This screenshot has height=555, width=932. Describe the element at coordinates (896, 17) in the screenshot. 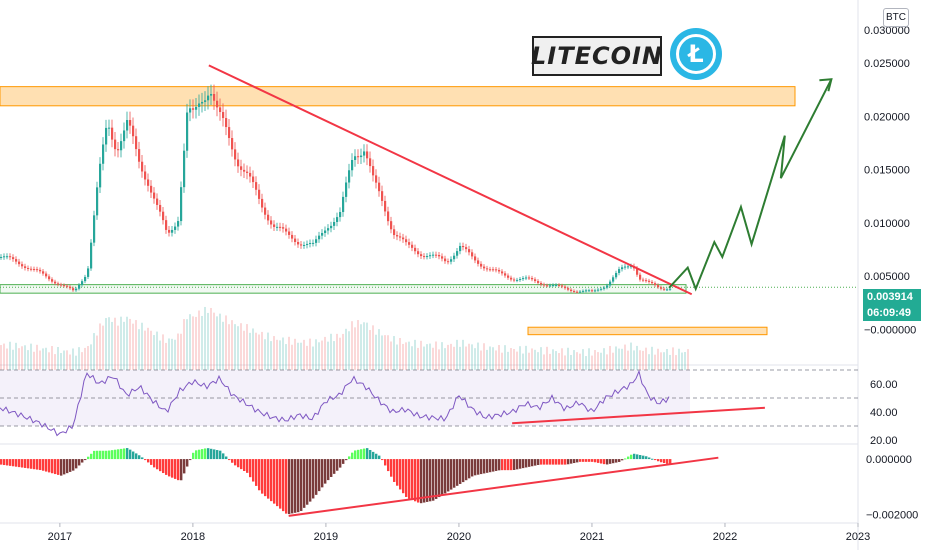

I see `currency-badge: BTC` at that location.